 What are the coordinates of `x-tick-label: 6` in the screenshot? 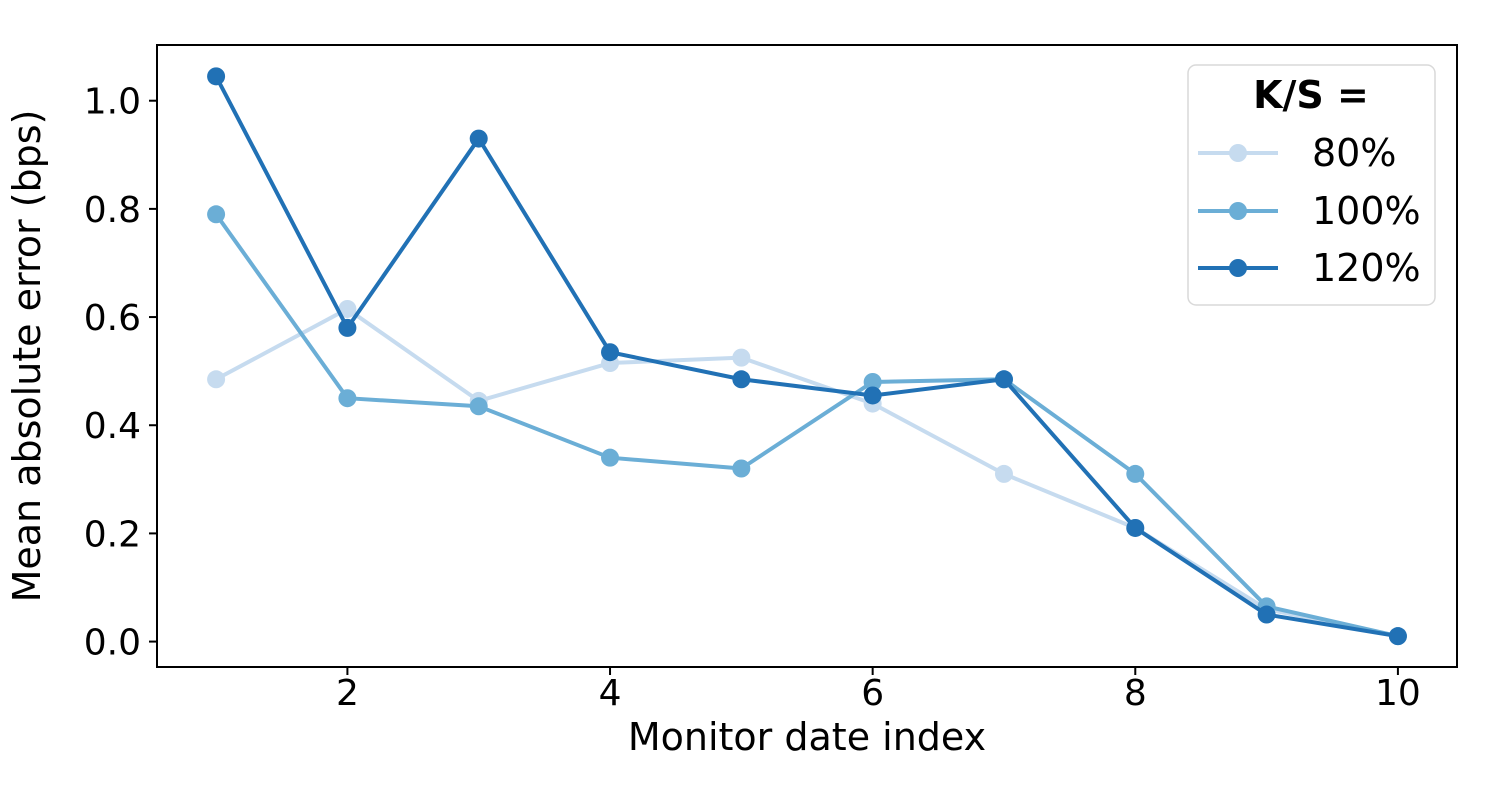 It's located at (872, 693).